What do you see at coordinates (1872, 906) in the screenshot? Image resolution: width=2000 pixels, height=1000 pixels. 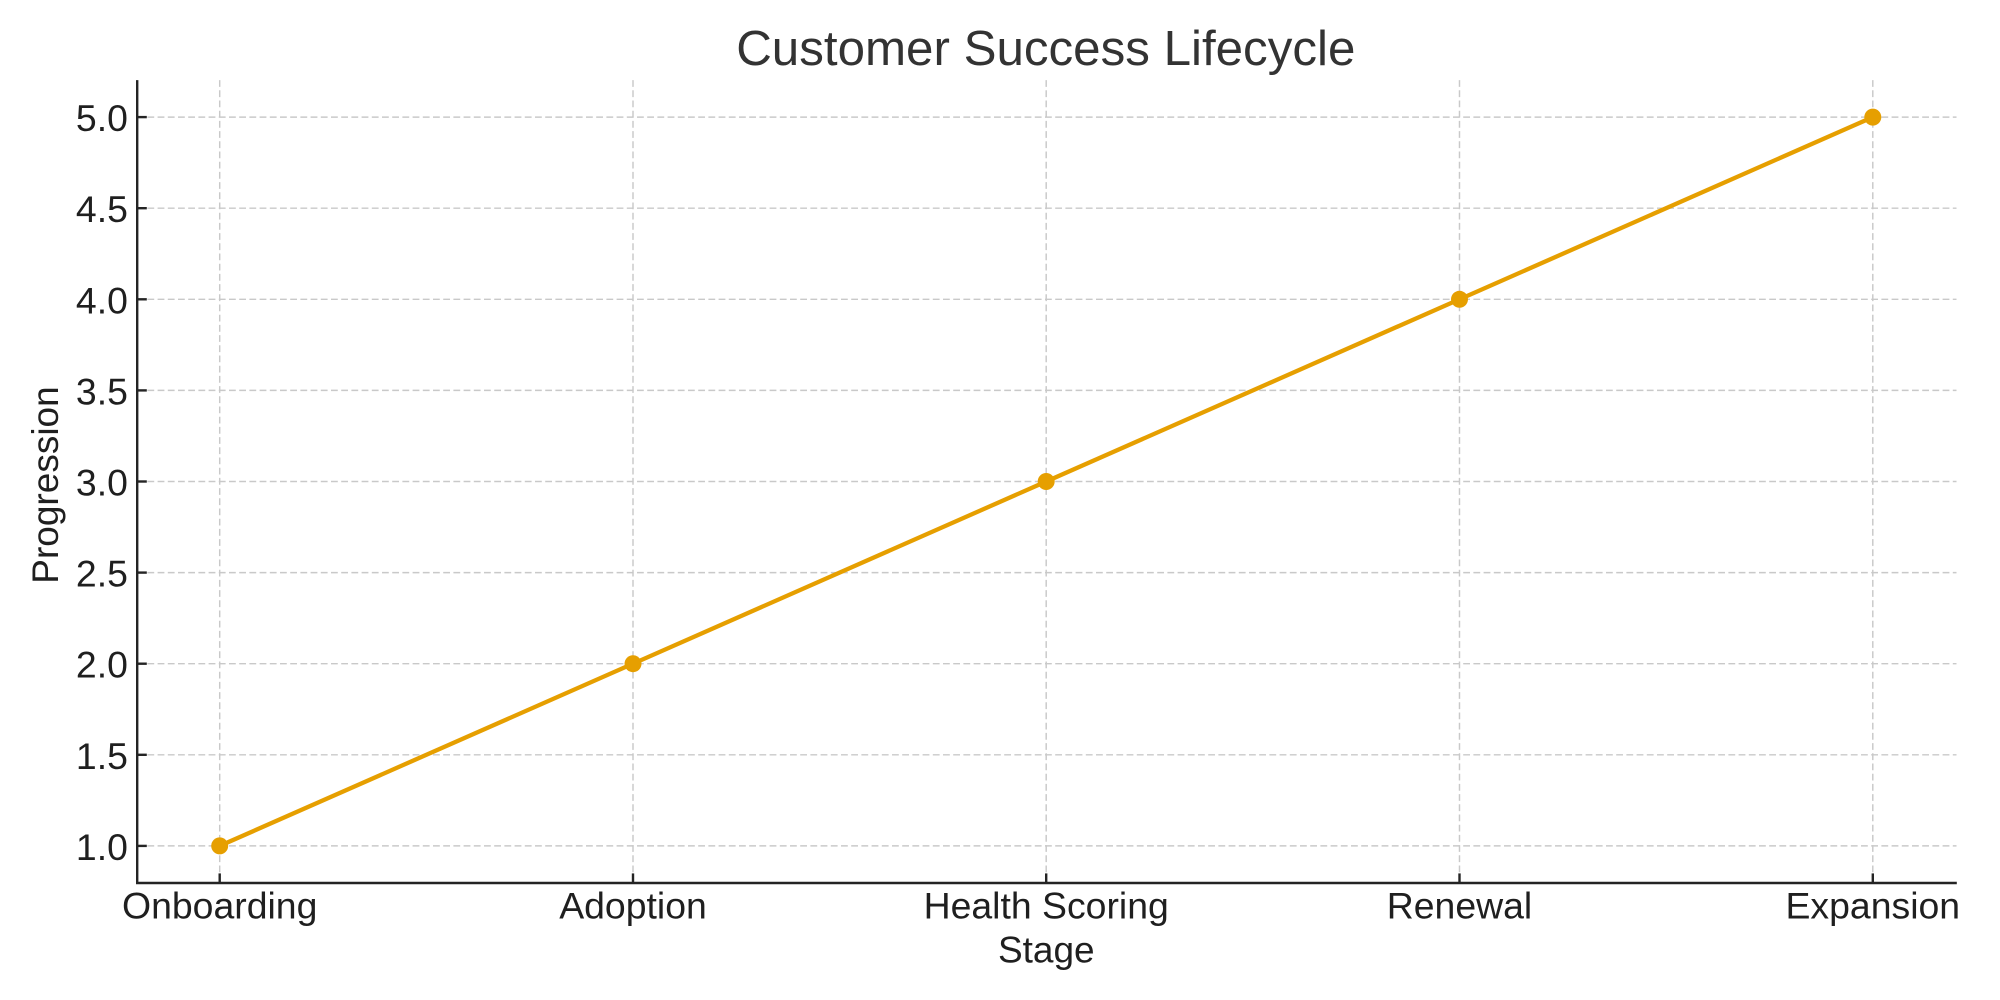 I see `svg-text: Expansion` at bounding box center [1872, 906].